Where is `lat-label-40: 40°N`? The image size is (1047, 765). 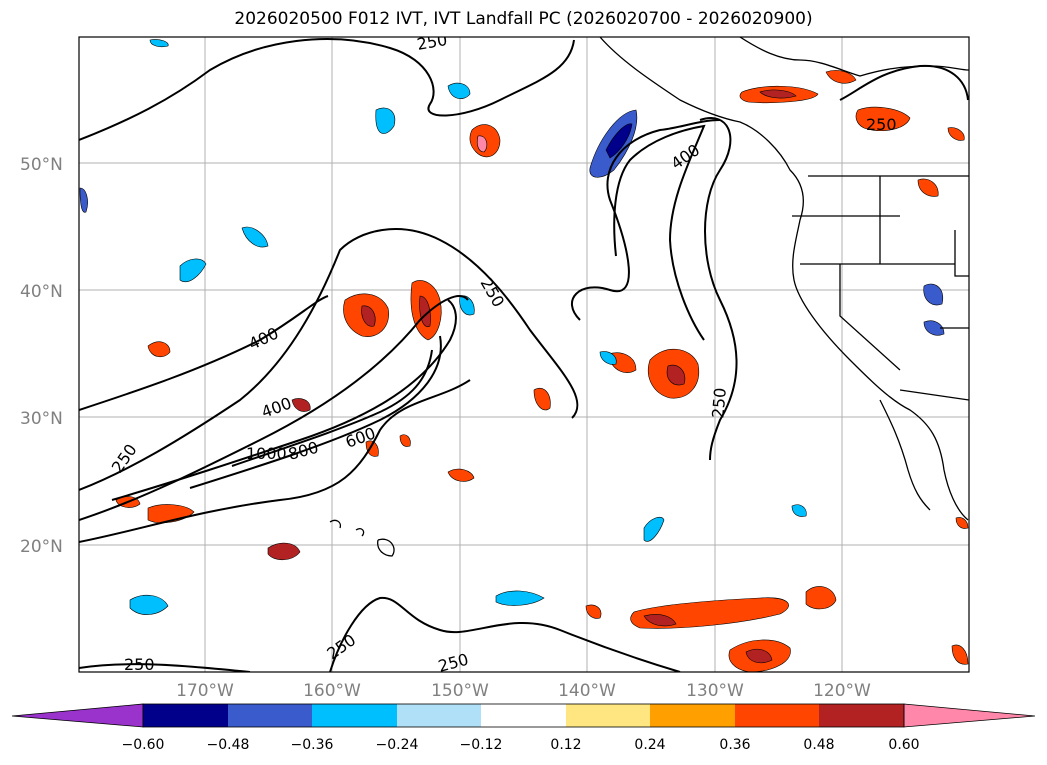
lat-label-40: 40°N is located at coordinates (41, 292).